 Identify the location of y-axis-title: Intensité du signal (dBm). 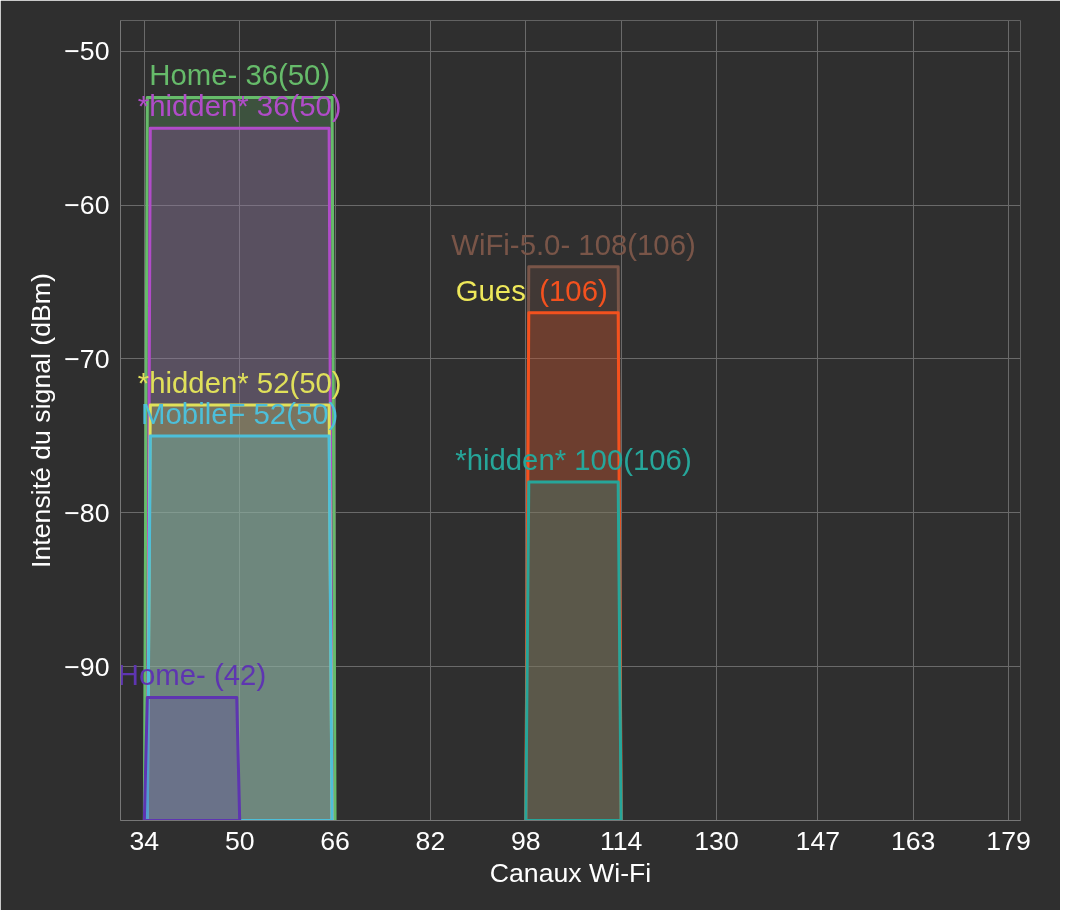
(41, 420).